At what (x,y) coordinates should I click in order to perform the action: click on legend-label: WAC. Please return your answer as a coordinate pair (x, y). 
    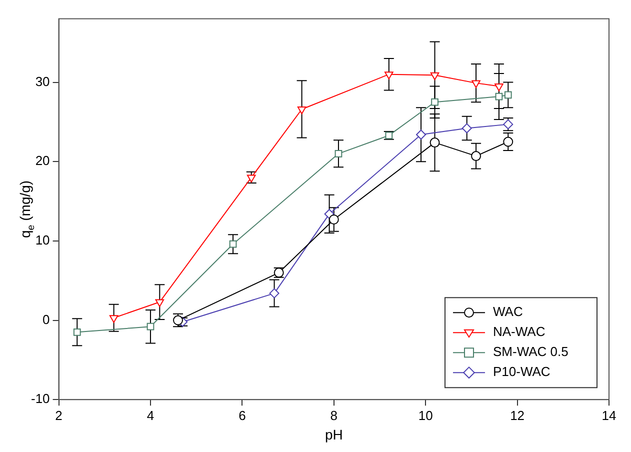
    Looking at the image, I should click on (508, 312).